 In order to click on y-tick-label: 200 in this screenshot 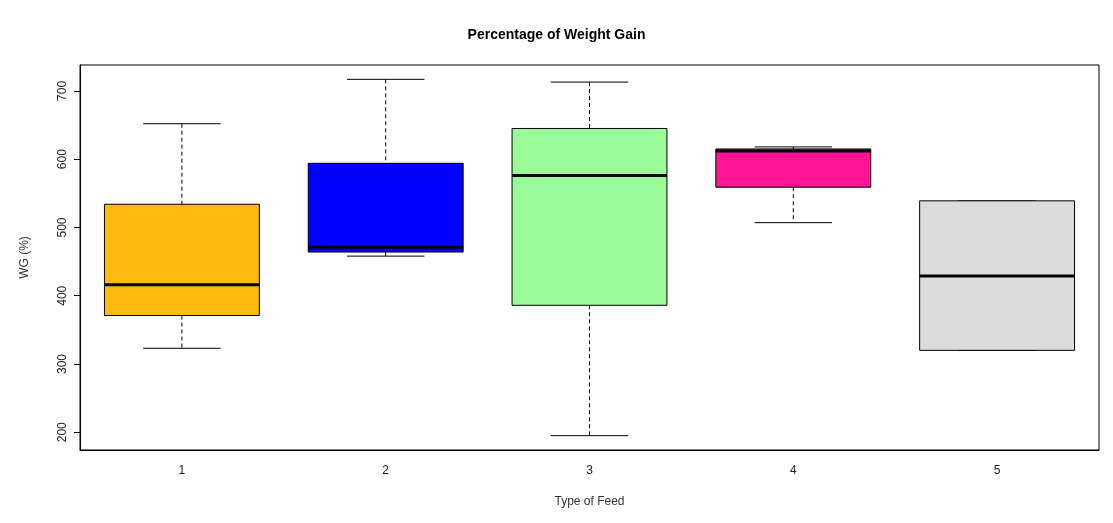, I will do `click(62, 432)`.